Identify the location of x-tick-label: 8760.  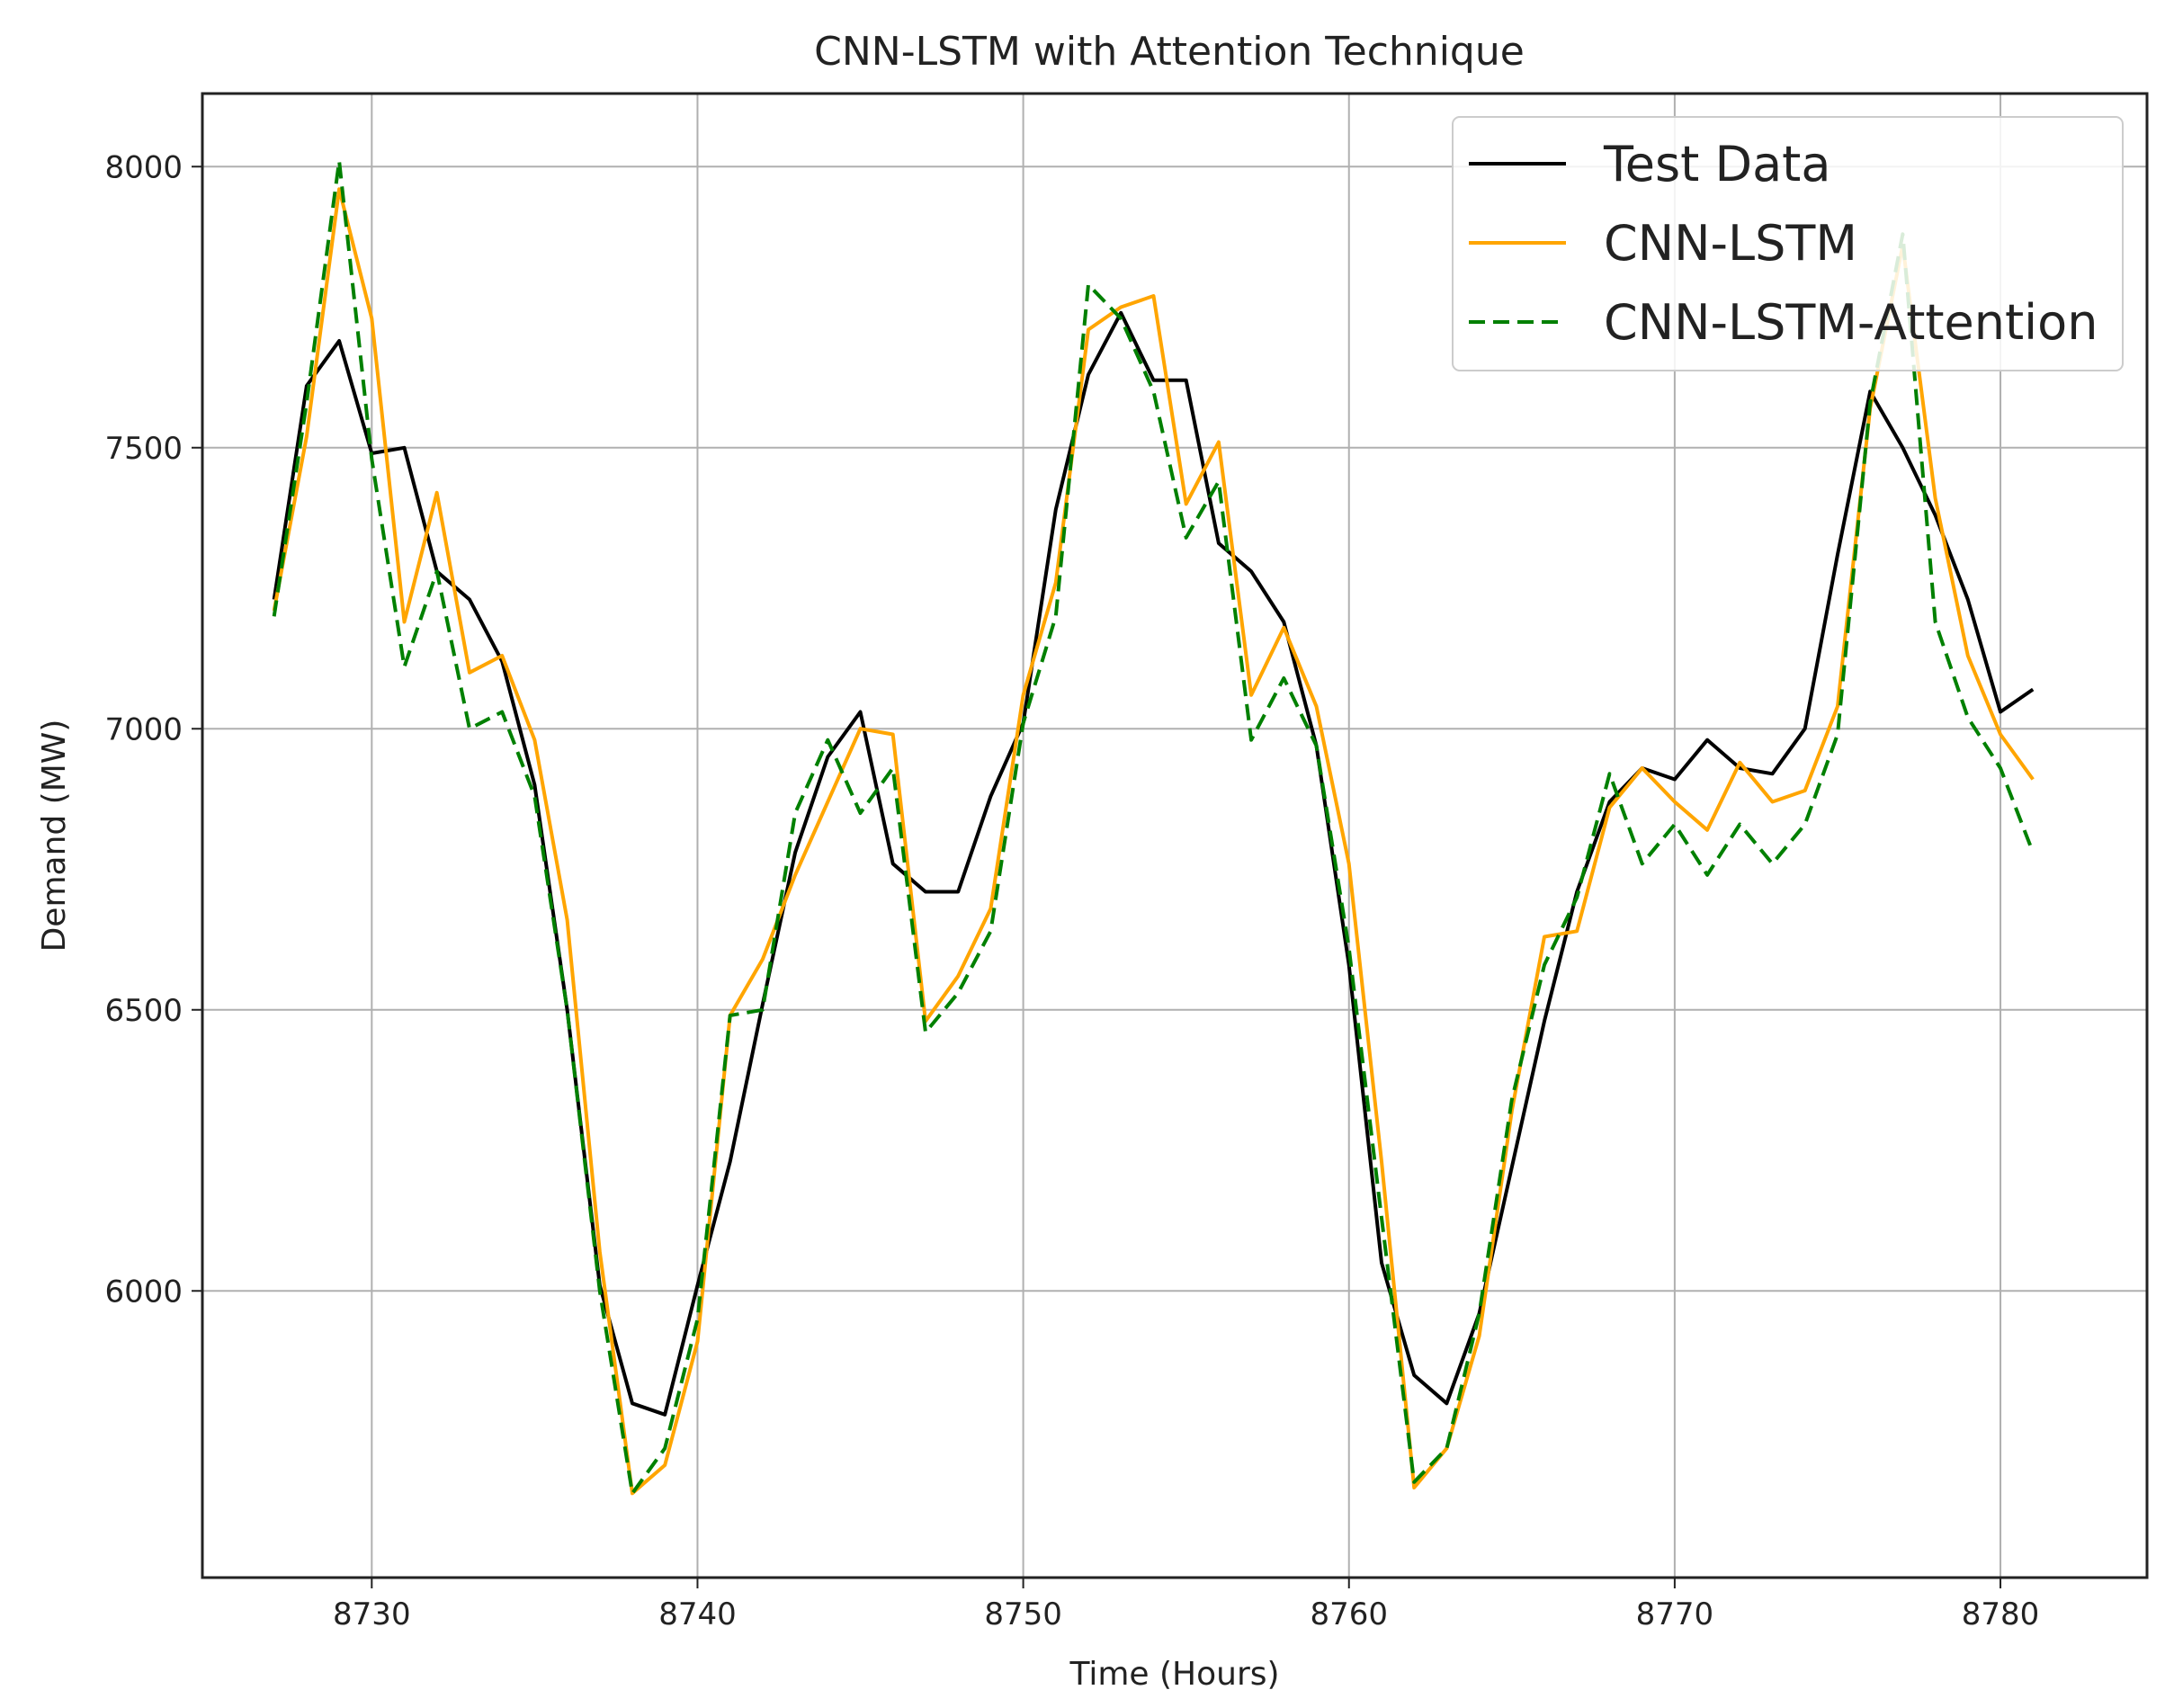
(1349, 1614).